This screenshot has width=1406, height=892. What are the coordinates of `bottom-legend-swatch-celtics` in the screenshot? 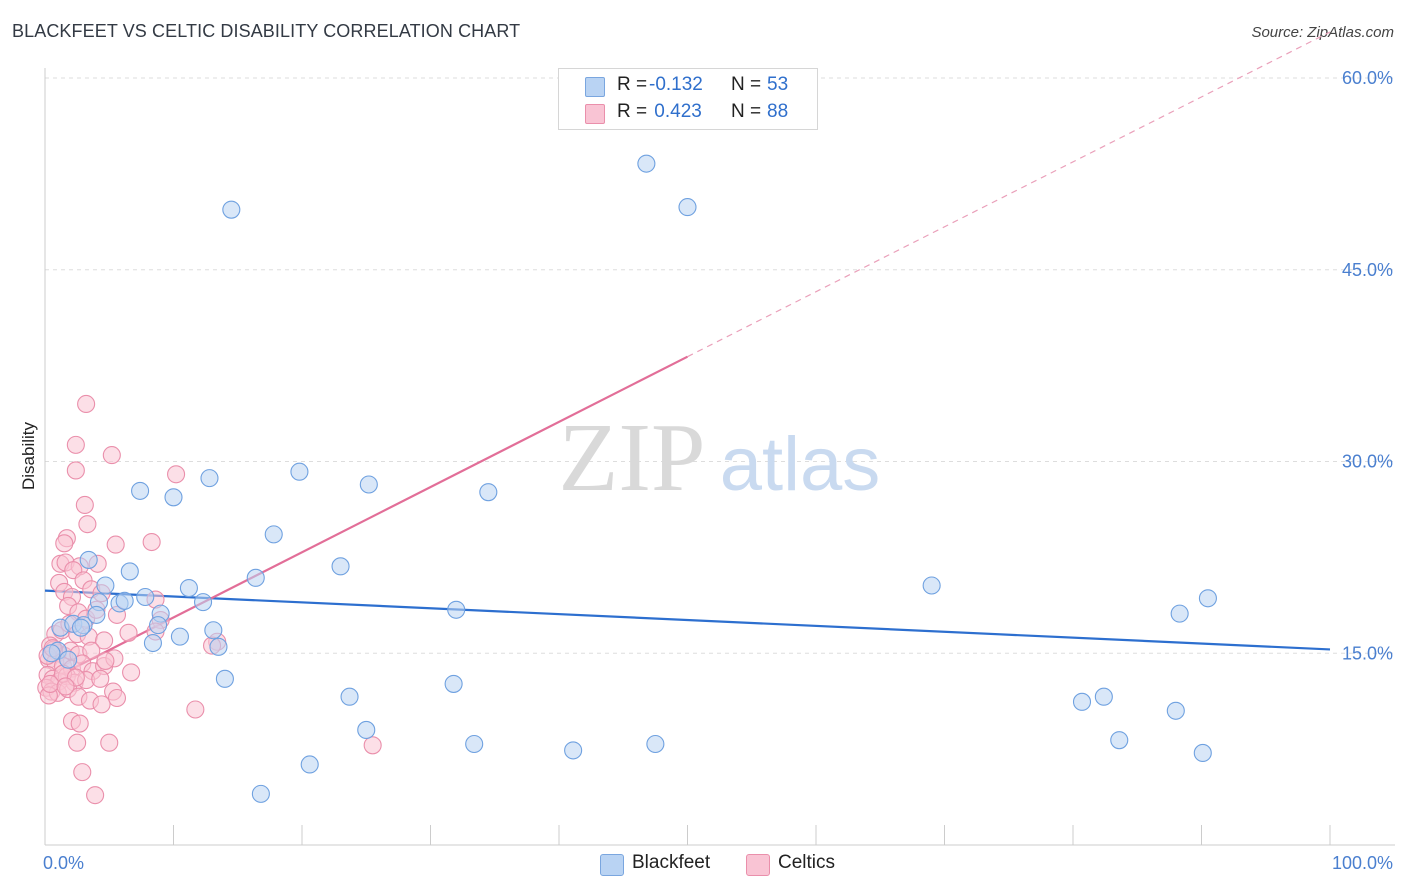 It's located at (758, 865).